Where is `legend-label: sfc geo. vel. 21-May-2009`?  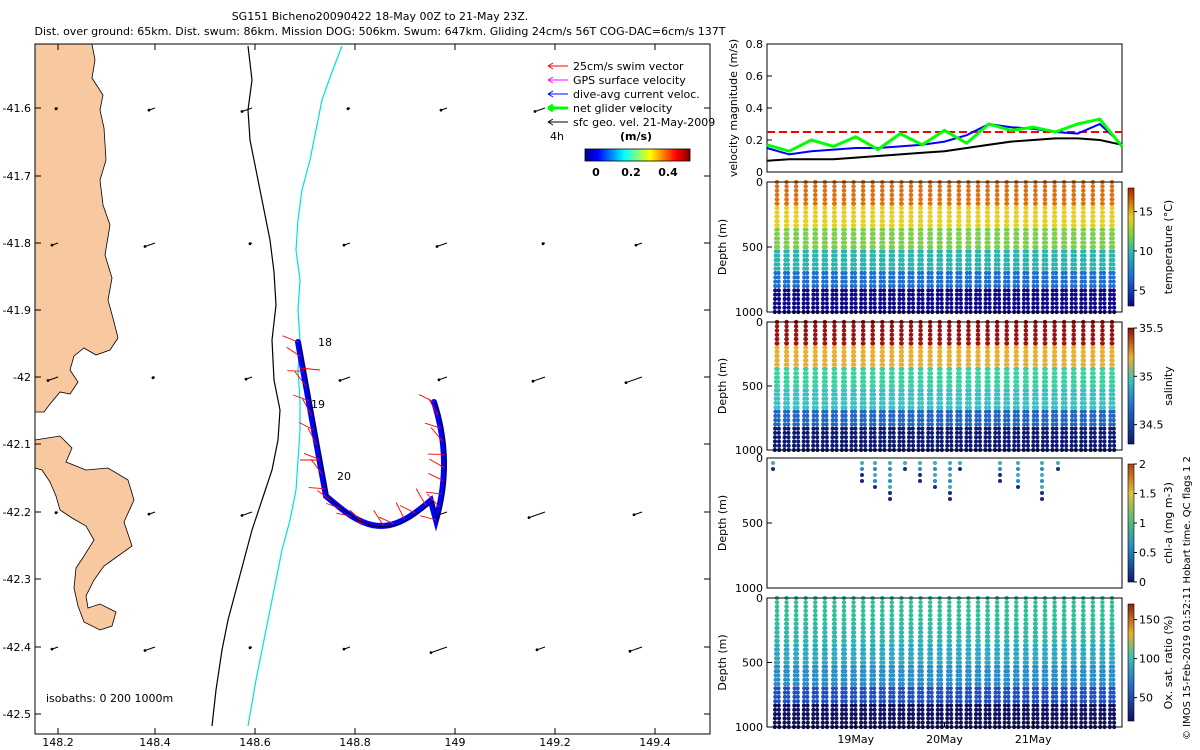
legend-label: sfc geo. vel. 21-May-2009 is located at coordinates (644, 122).